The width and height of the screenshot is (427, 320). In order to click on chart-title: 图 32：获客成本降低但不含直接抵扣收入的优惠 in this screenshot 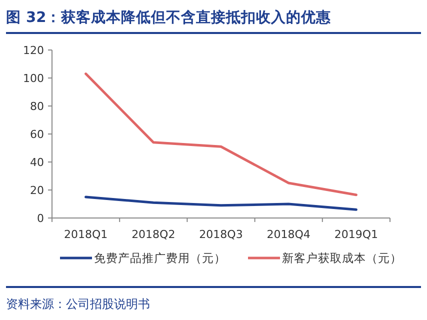, I will do `click(169, 17)`.